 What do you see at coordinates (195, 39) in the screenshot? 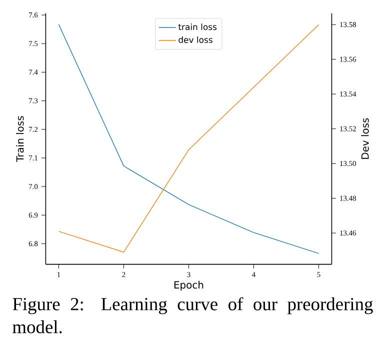
I see `legend-label: dev loss` at bounding box center [195, 39].